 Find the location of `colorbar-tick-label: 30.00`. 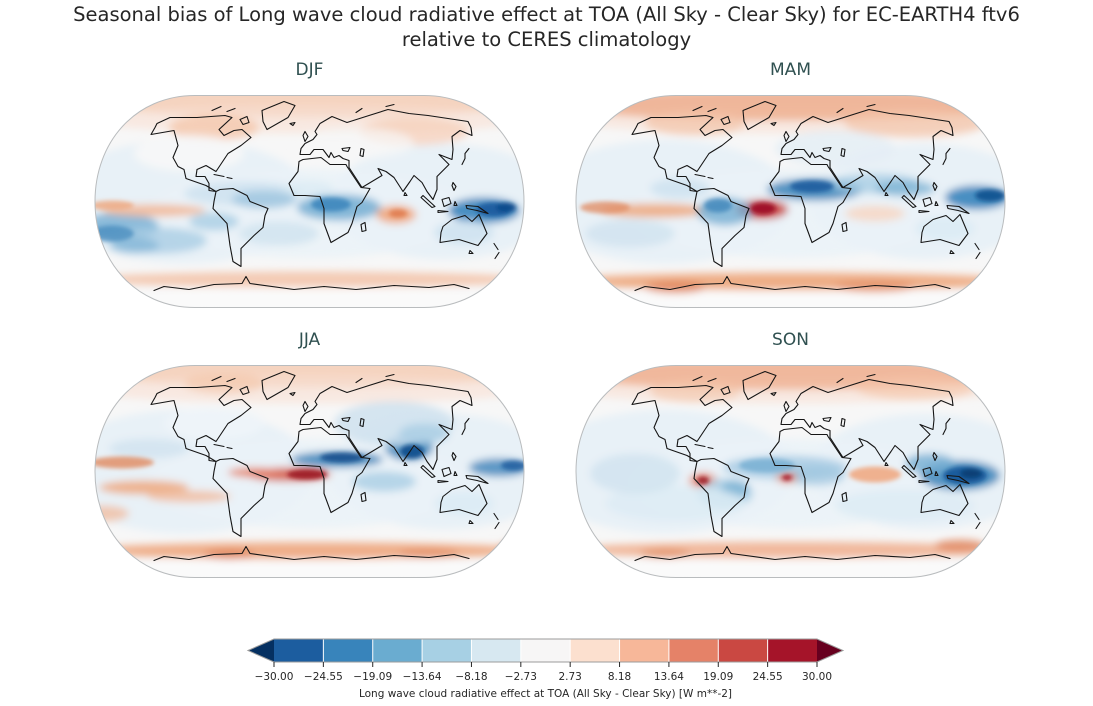

colorbar-tick-label: 30.00 is located at coordinates (817, 677).